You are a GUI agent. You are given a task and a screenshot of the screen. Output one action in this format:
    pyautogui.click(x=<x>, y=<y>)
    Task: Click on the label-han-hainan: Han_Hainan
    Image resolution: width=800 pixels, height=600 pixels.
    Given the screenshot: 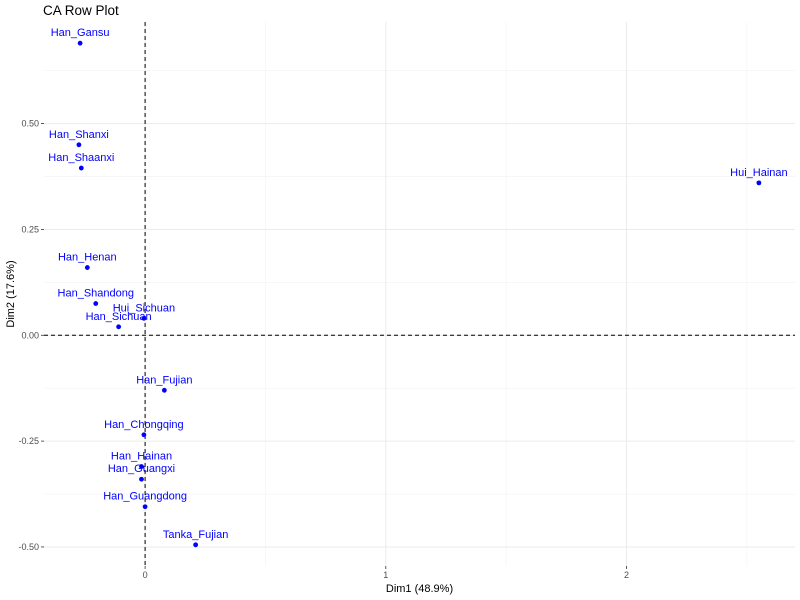 What is the action you would take?
    pyautogui.click(x=141, y=457)
    